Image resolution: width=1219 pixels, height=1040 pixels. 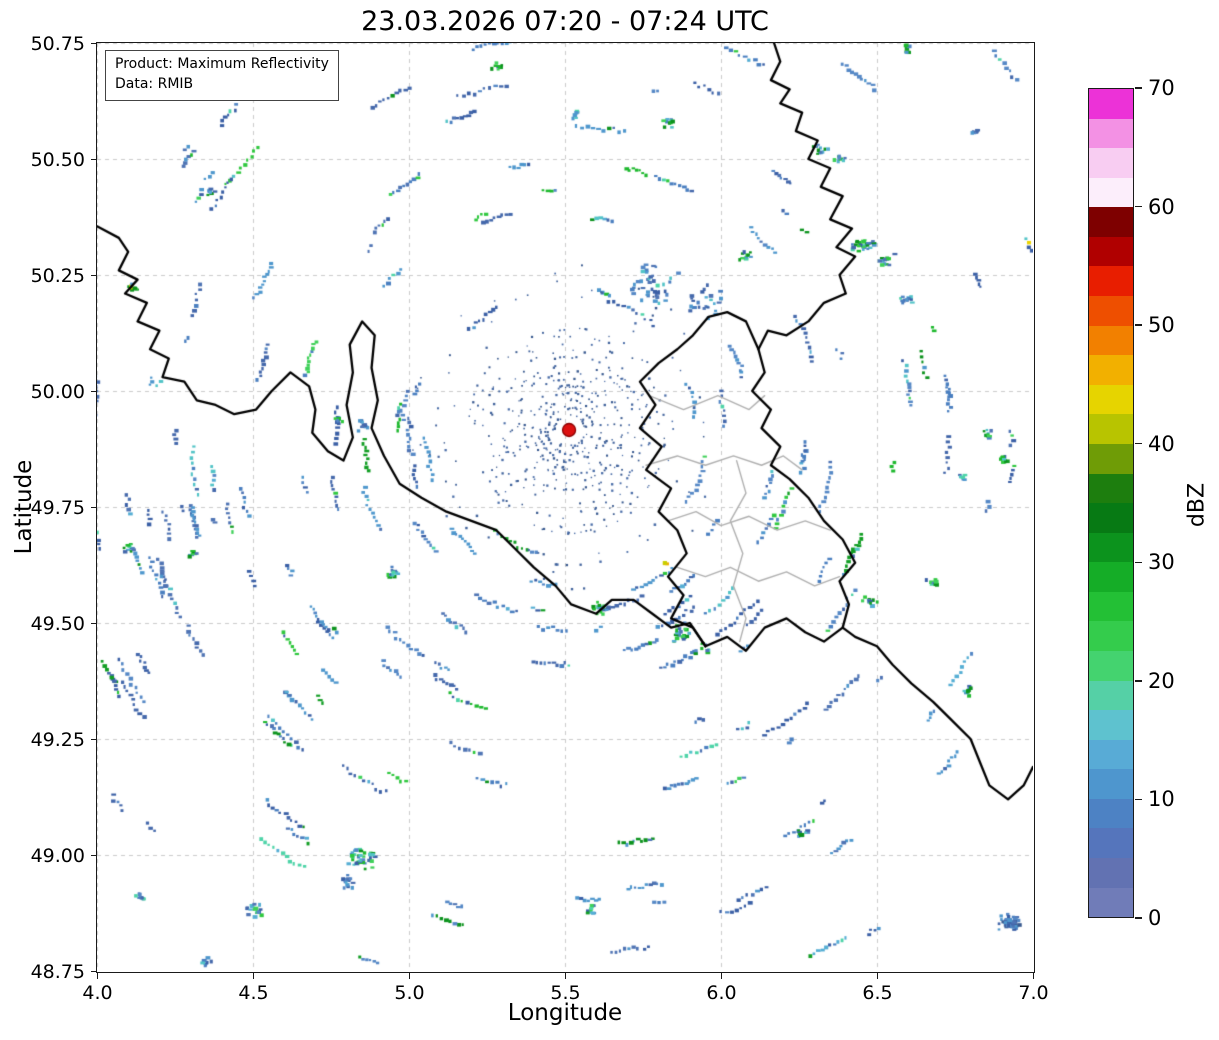 What do you see at coordinates (1161, 443) in the screenshot?
I see `colorbar-tick-label: 40` at bounding box center [1161, 443].